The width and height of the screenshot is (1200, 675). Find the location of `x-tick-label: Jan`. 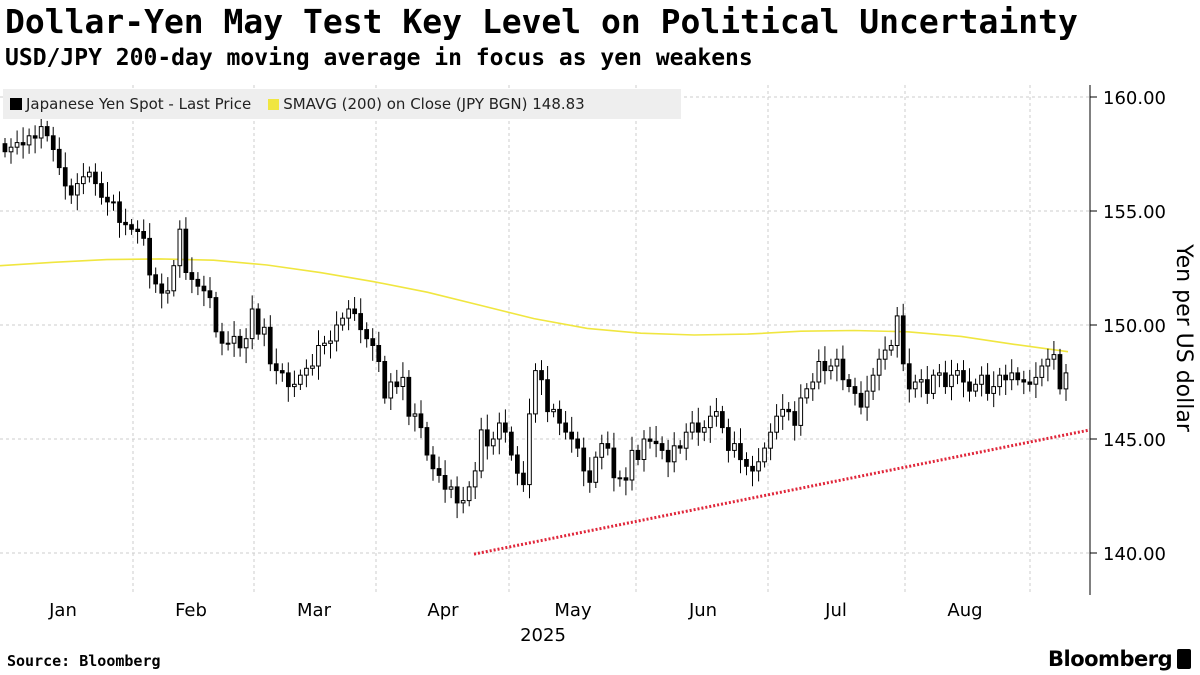

x-tick-label: Jan is located at coordinates (62, 610).